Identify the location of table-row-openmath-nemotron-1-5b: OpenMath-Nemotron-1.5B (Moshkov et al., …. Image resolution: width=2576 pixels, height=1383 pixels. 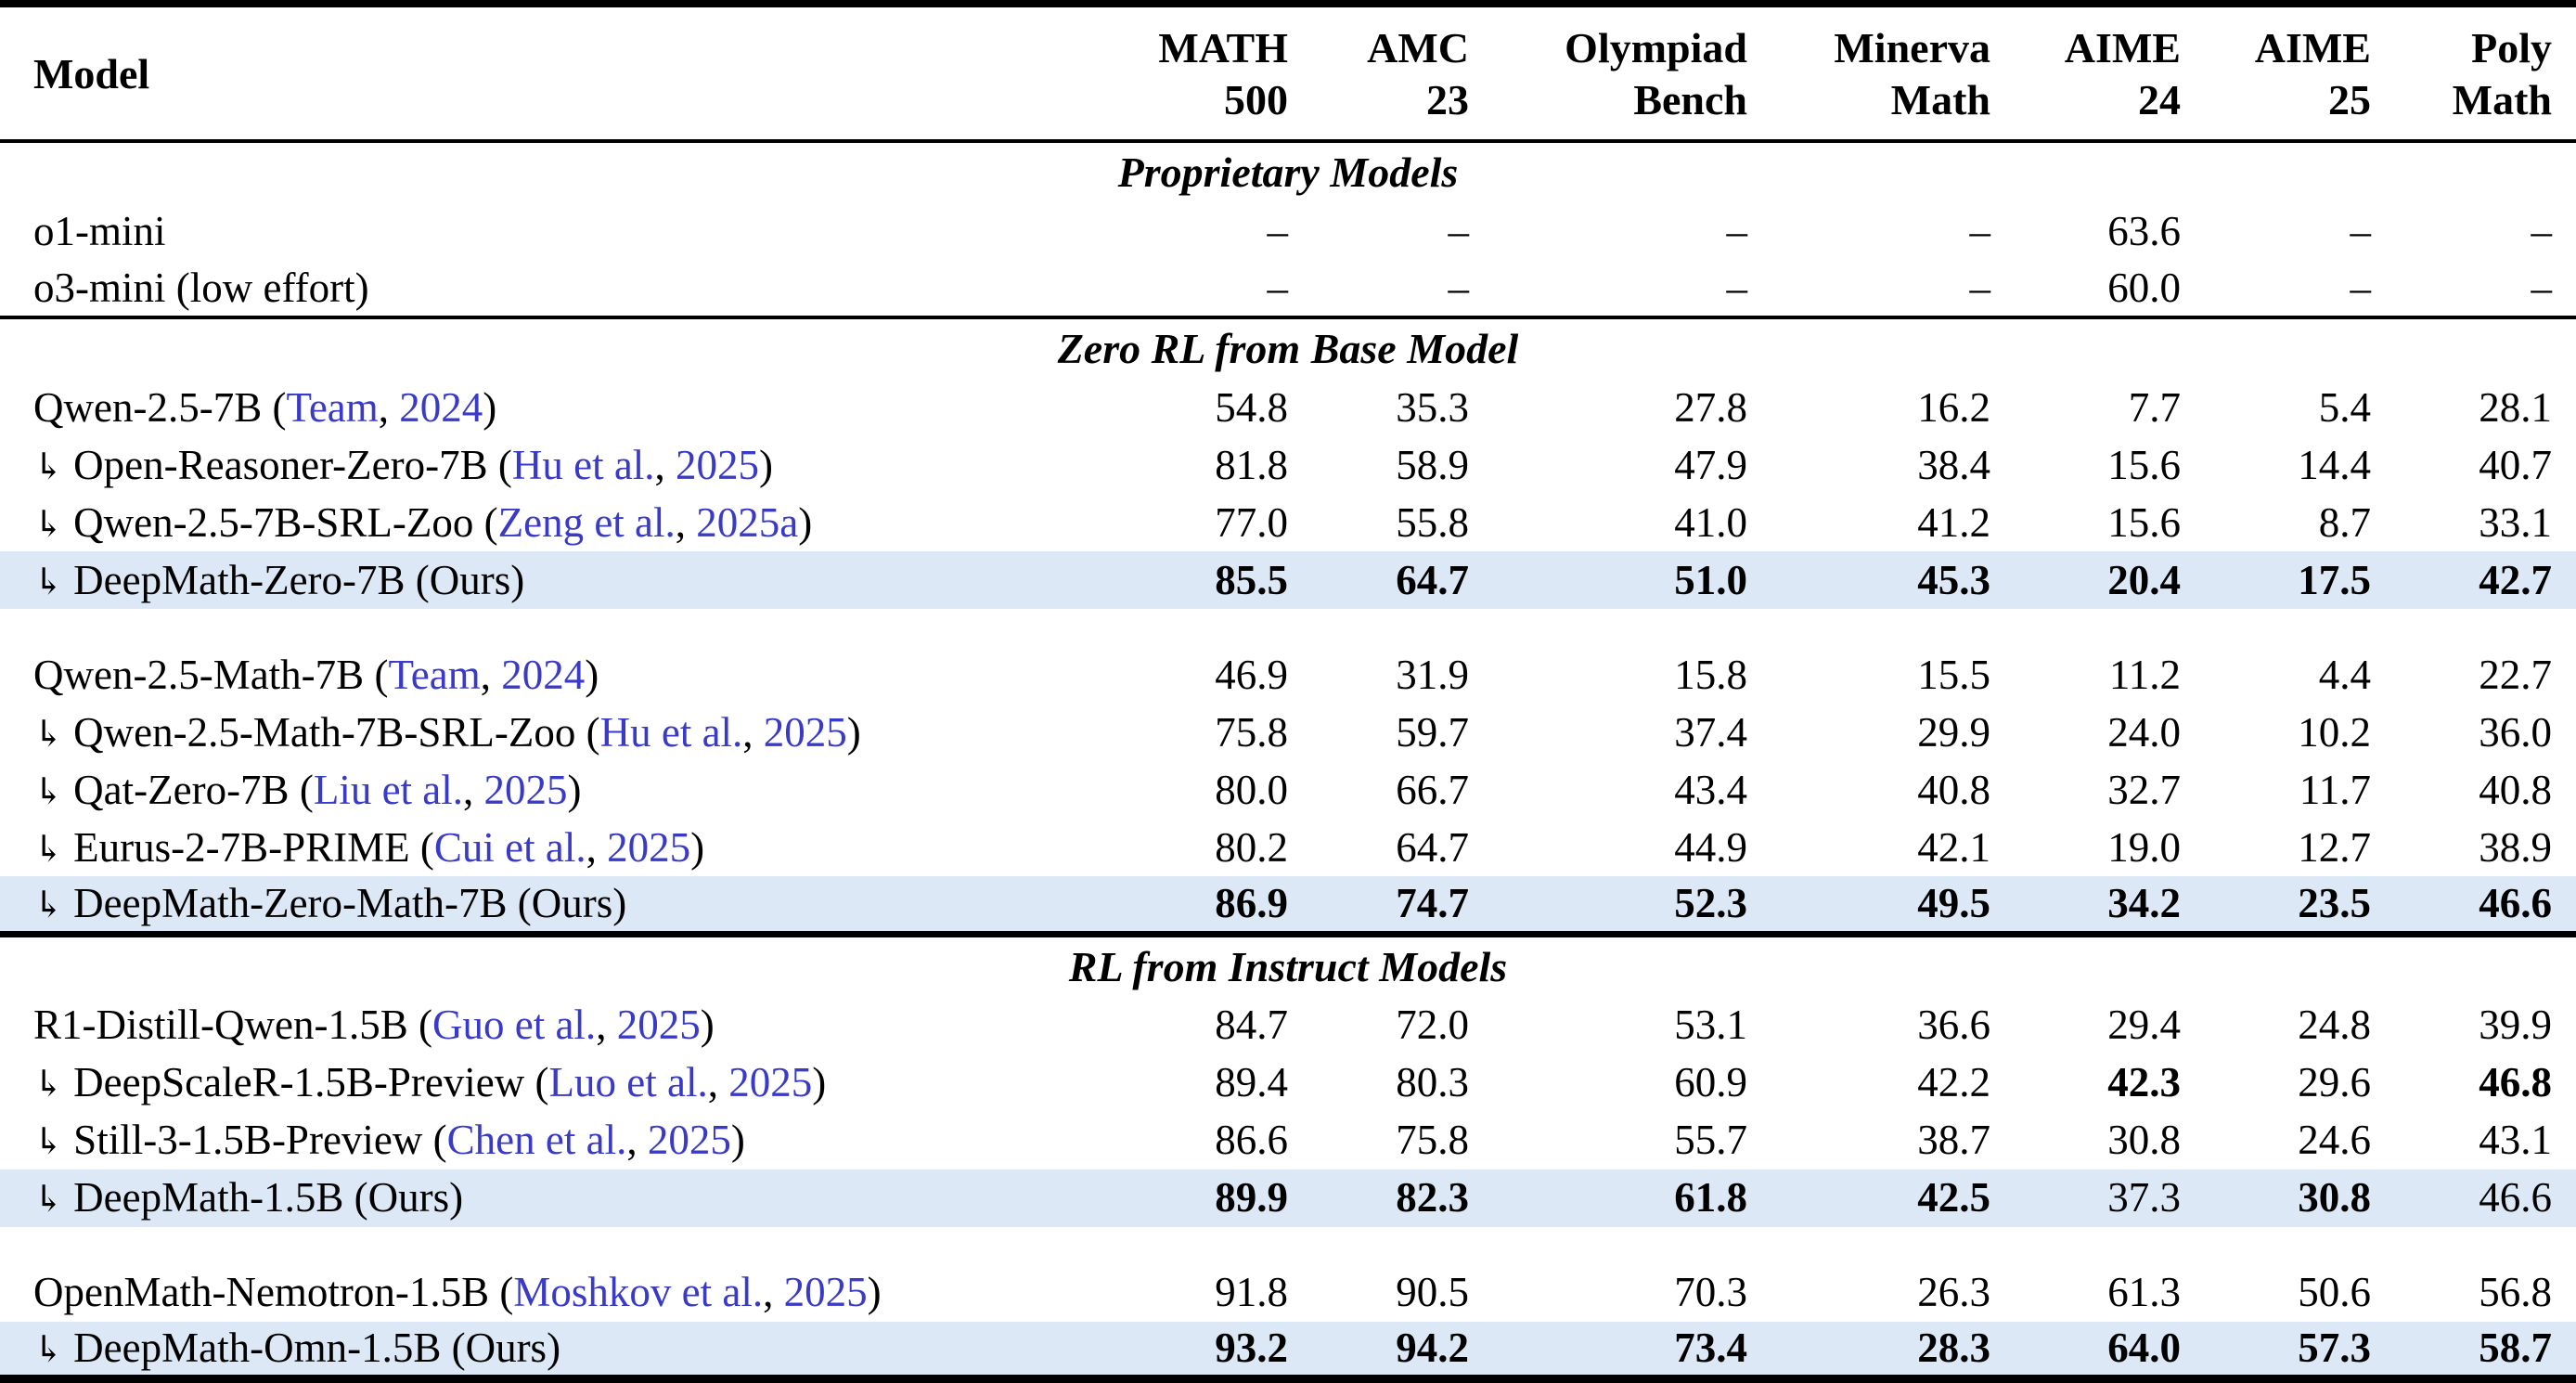
(1288, 1293).